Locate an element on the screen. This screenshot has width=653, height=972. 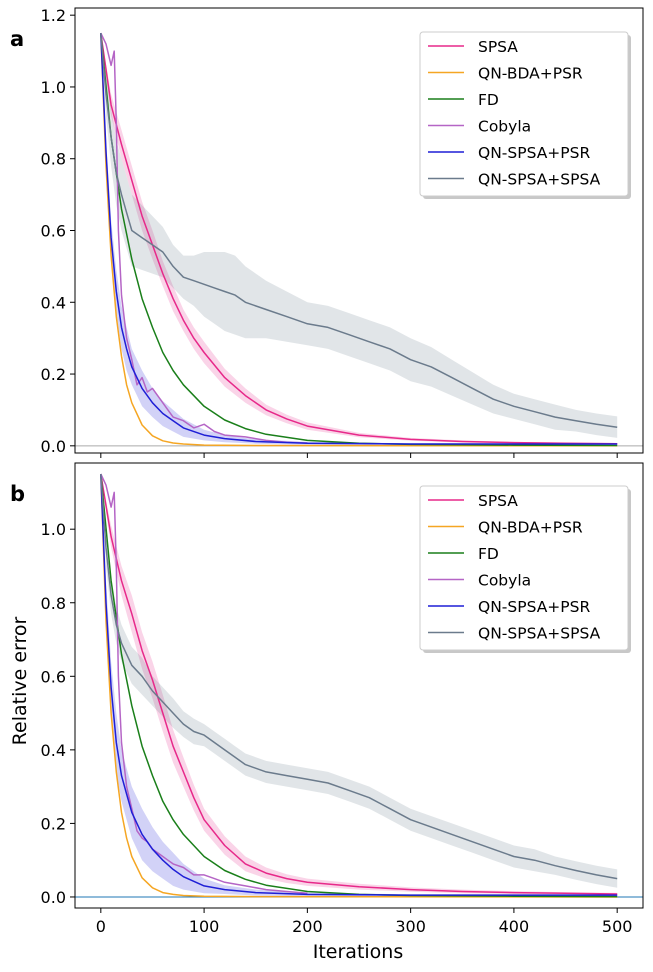
y-axis-title: Relative error is located at coordinates (20, 680).